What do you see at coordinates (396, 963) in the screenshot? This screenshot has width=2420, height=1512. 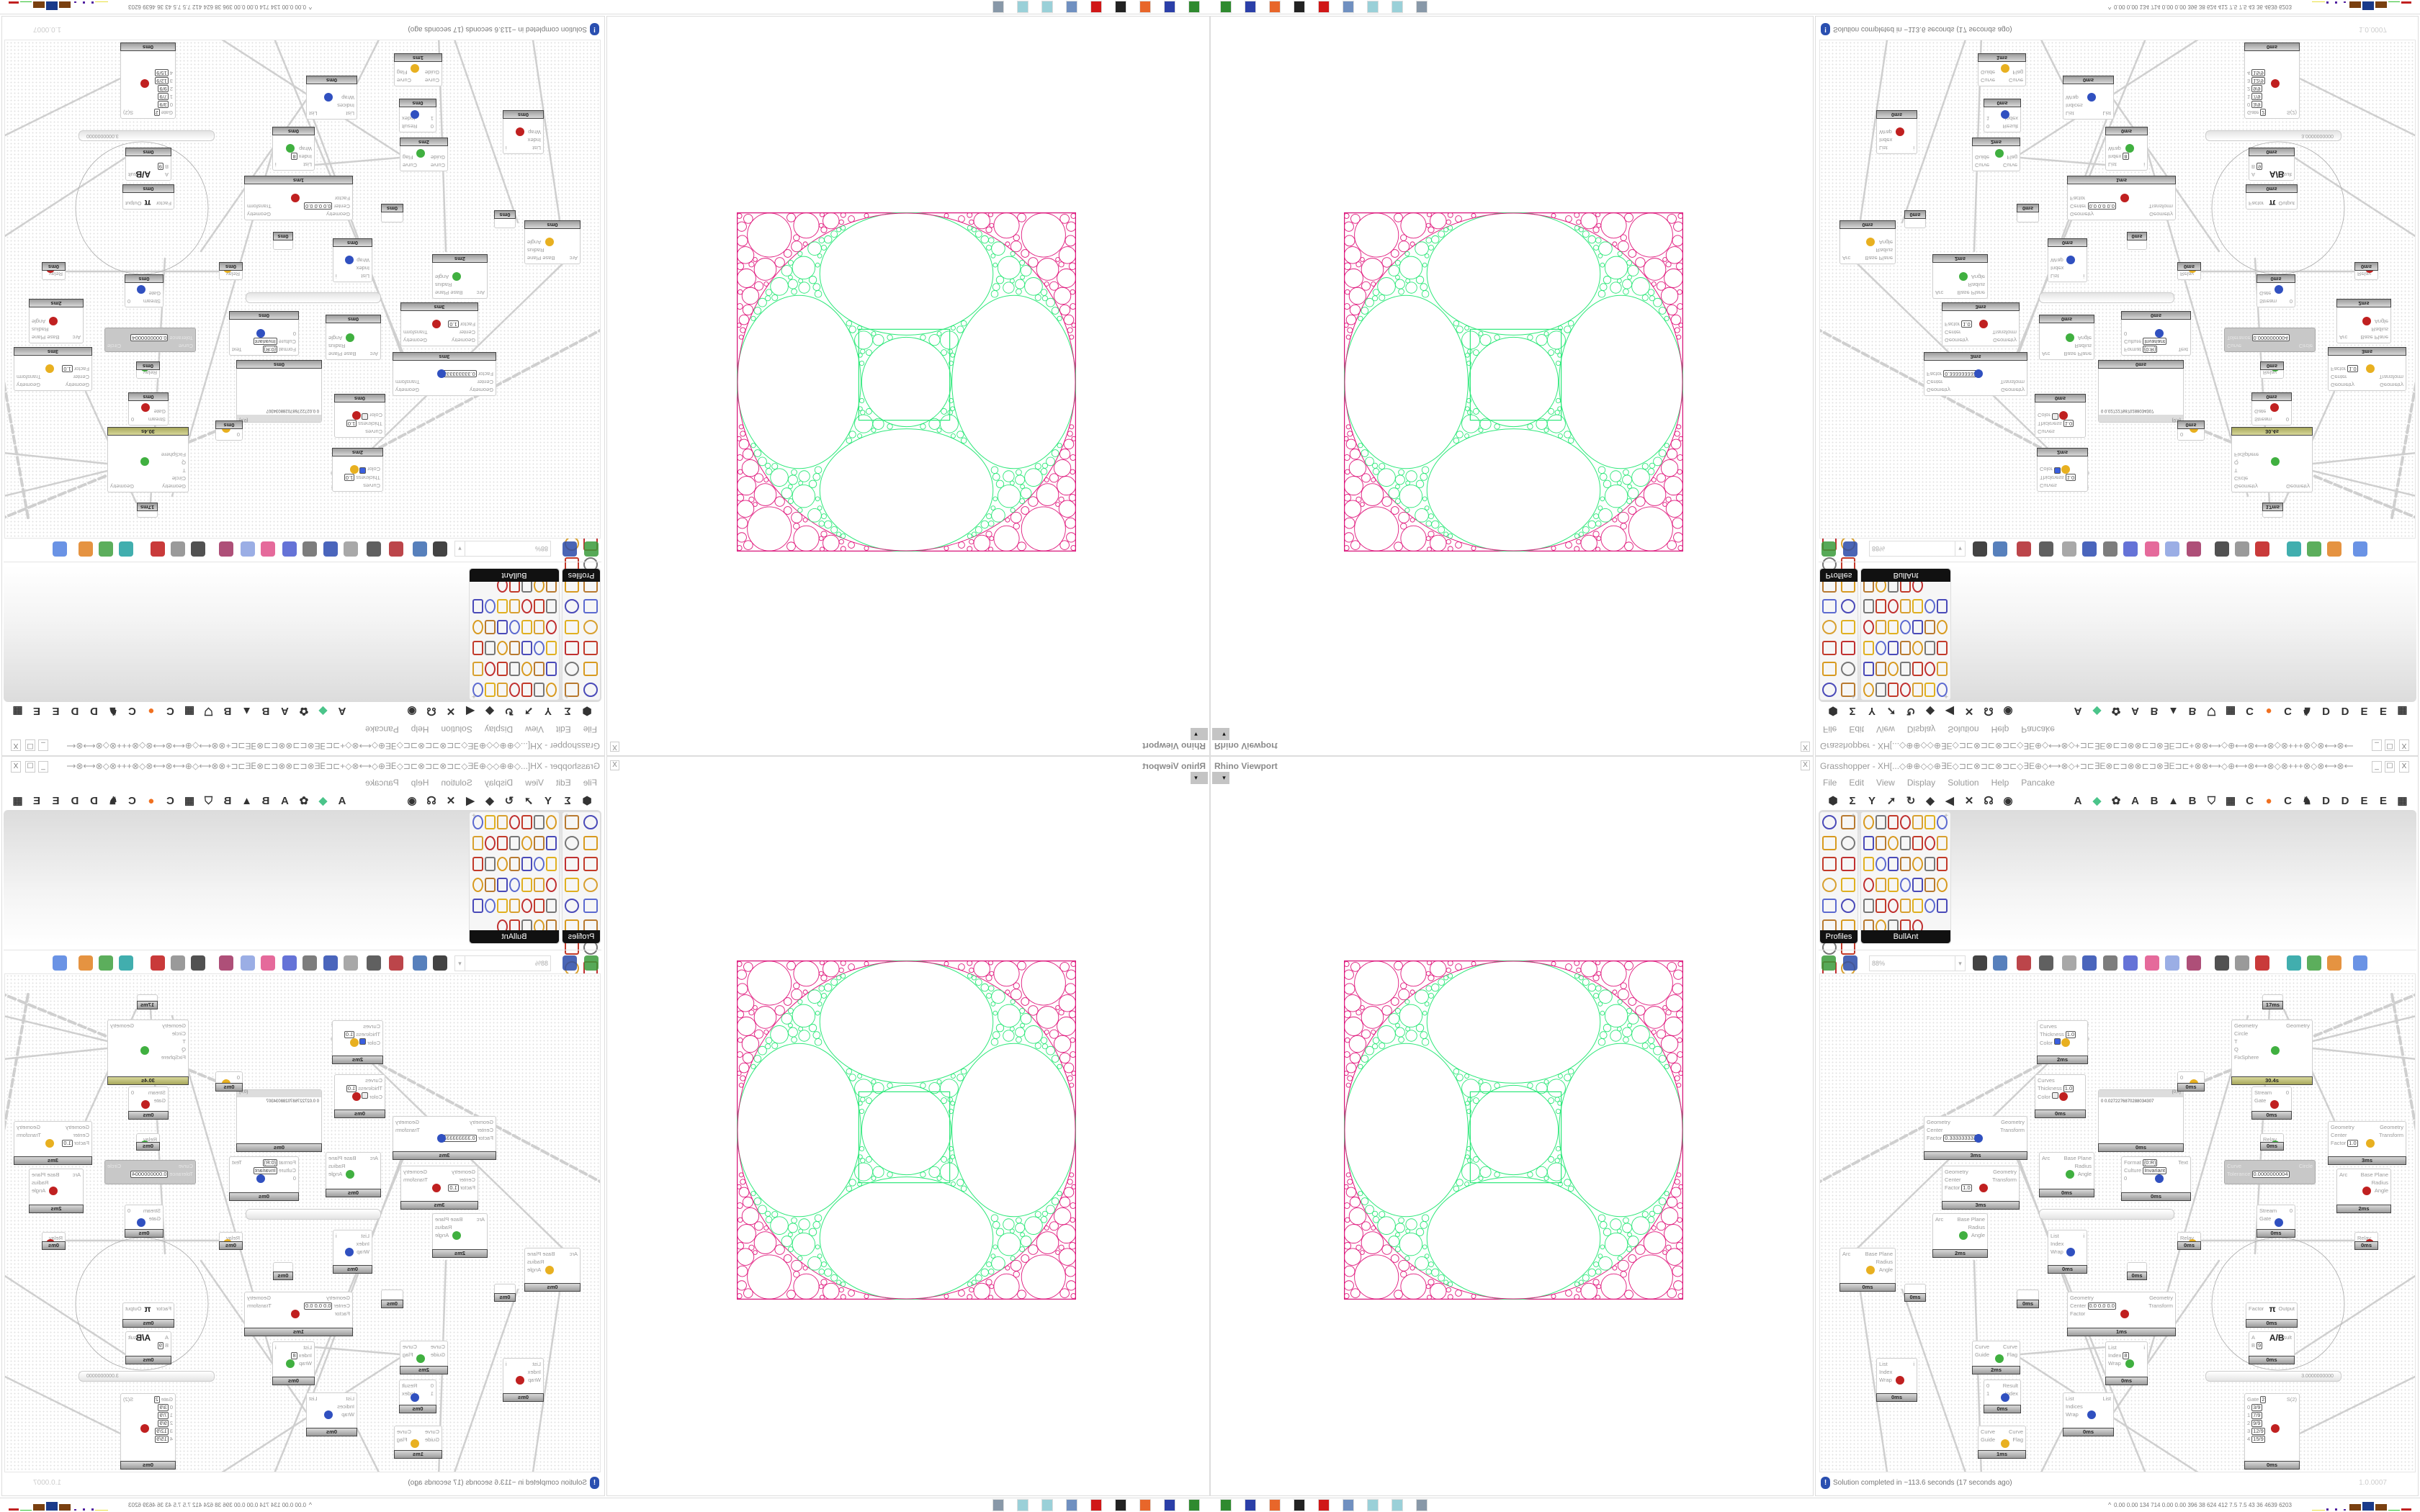 I see `sketch-icon` at bounding box center [396, 963].